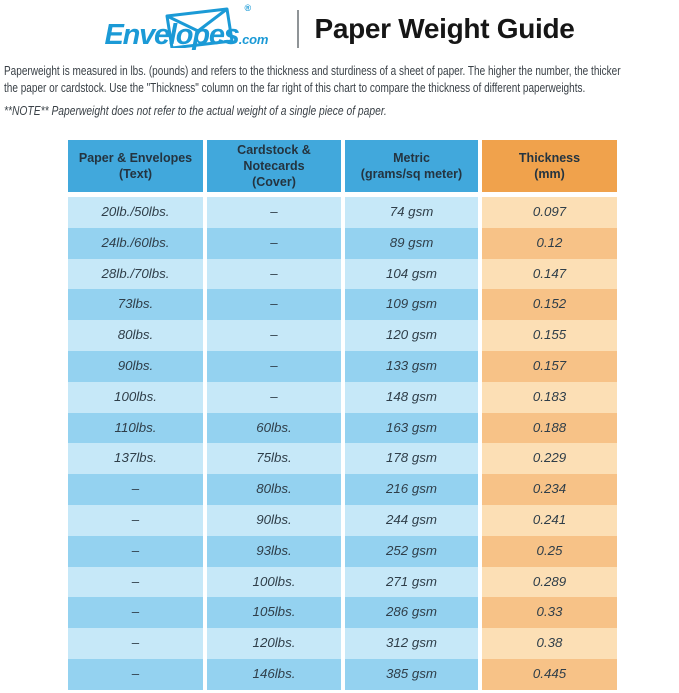 Image resolution: width=679 pixels, height=693 pixels. Describe the element at coordinates (135, 174) in the screenshot. I see `column-subtitle: (Text)` at that location.